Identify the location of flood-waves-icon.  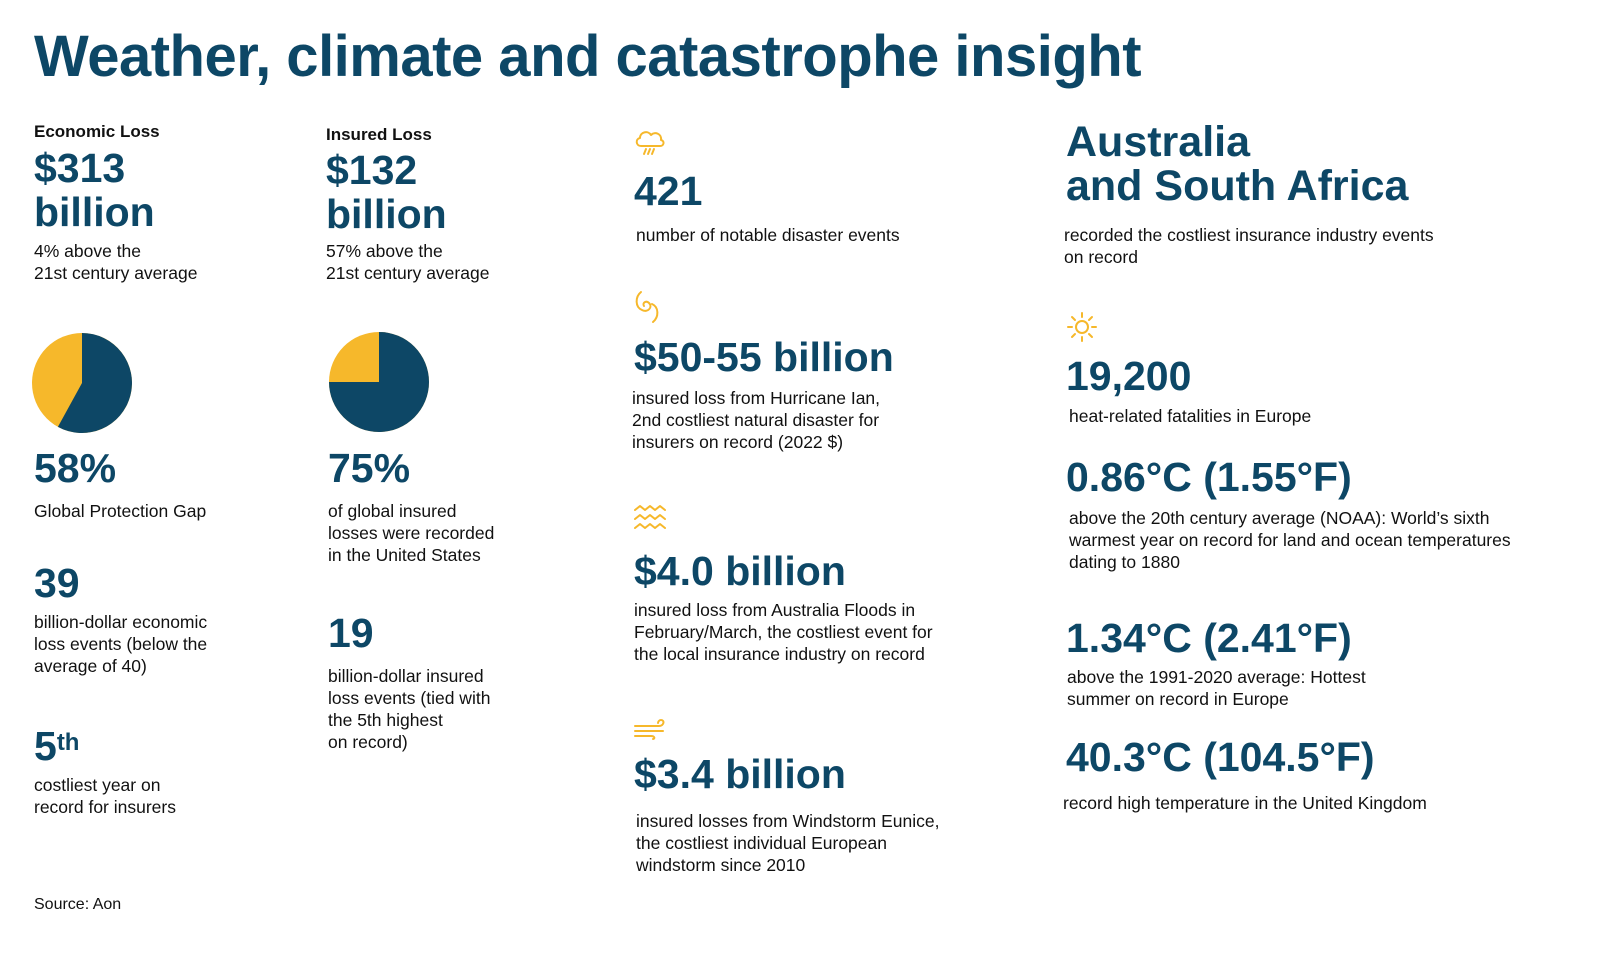
(650, 518).